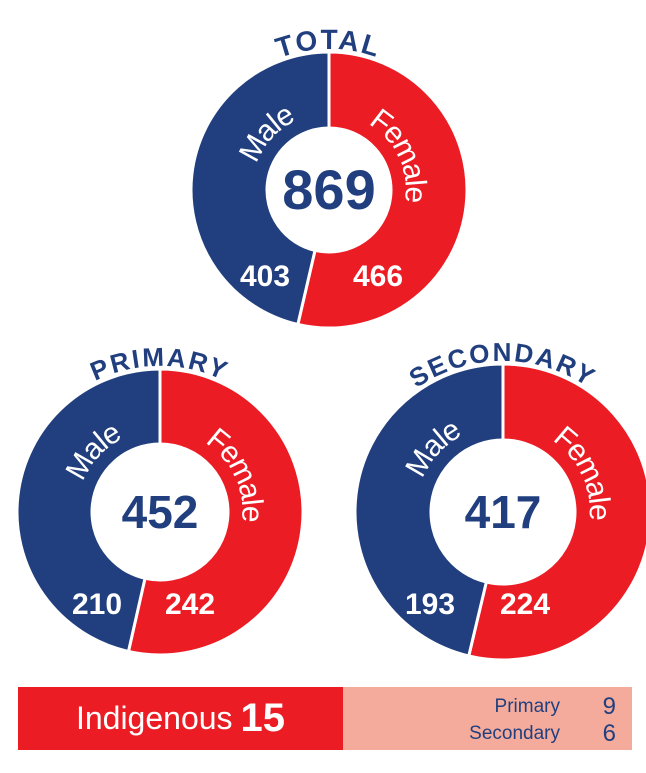  Describe the element at coordinates (503, 512) in the screenshot. I see `donut-total: 417` at that location.